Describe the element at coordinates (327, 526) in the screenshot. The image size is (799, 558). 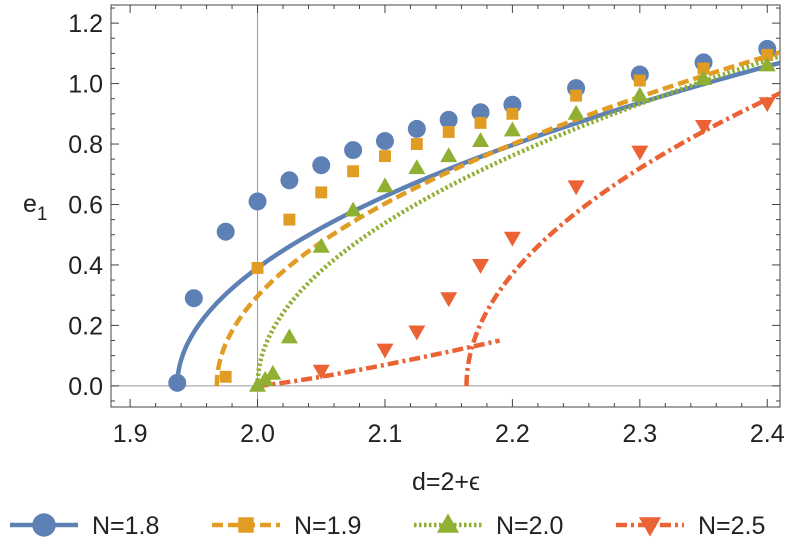
I see `legend-label-n-1-9: N=1.9` at that location.